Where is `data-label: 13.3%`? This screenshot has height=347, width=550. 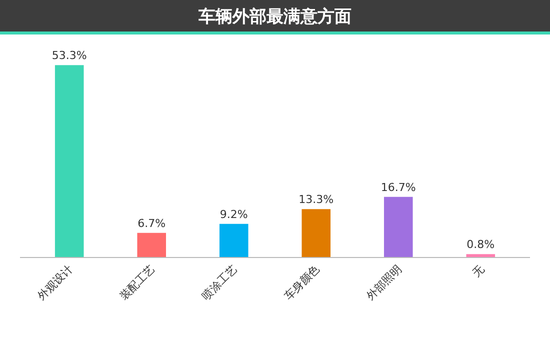
data-label: 13.3% is located at coordinates (316, 199).